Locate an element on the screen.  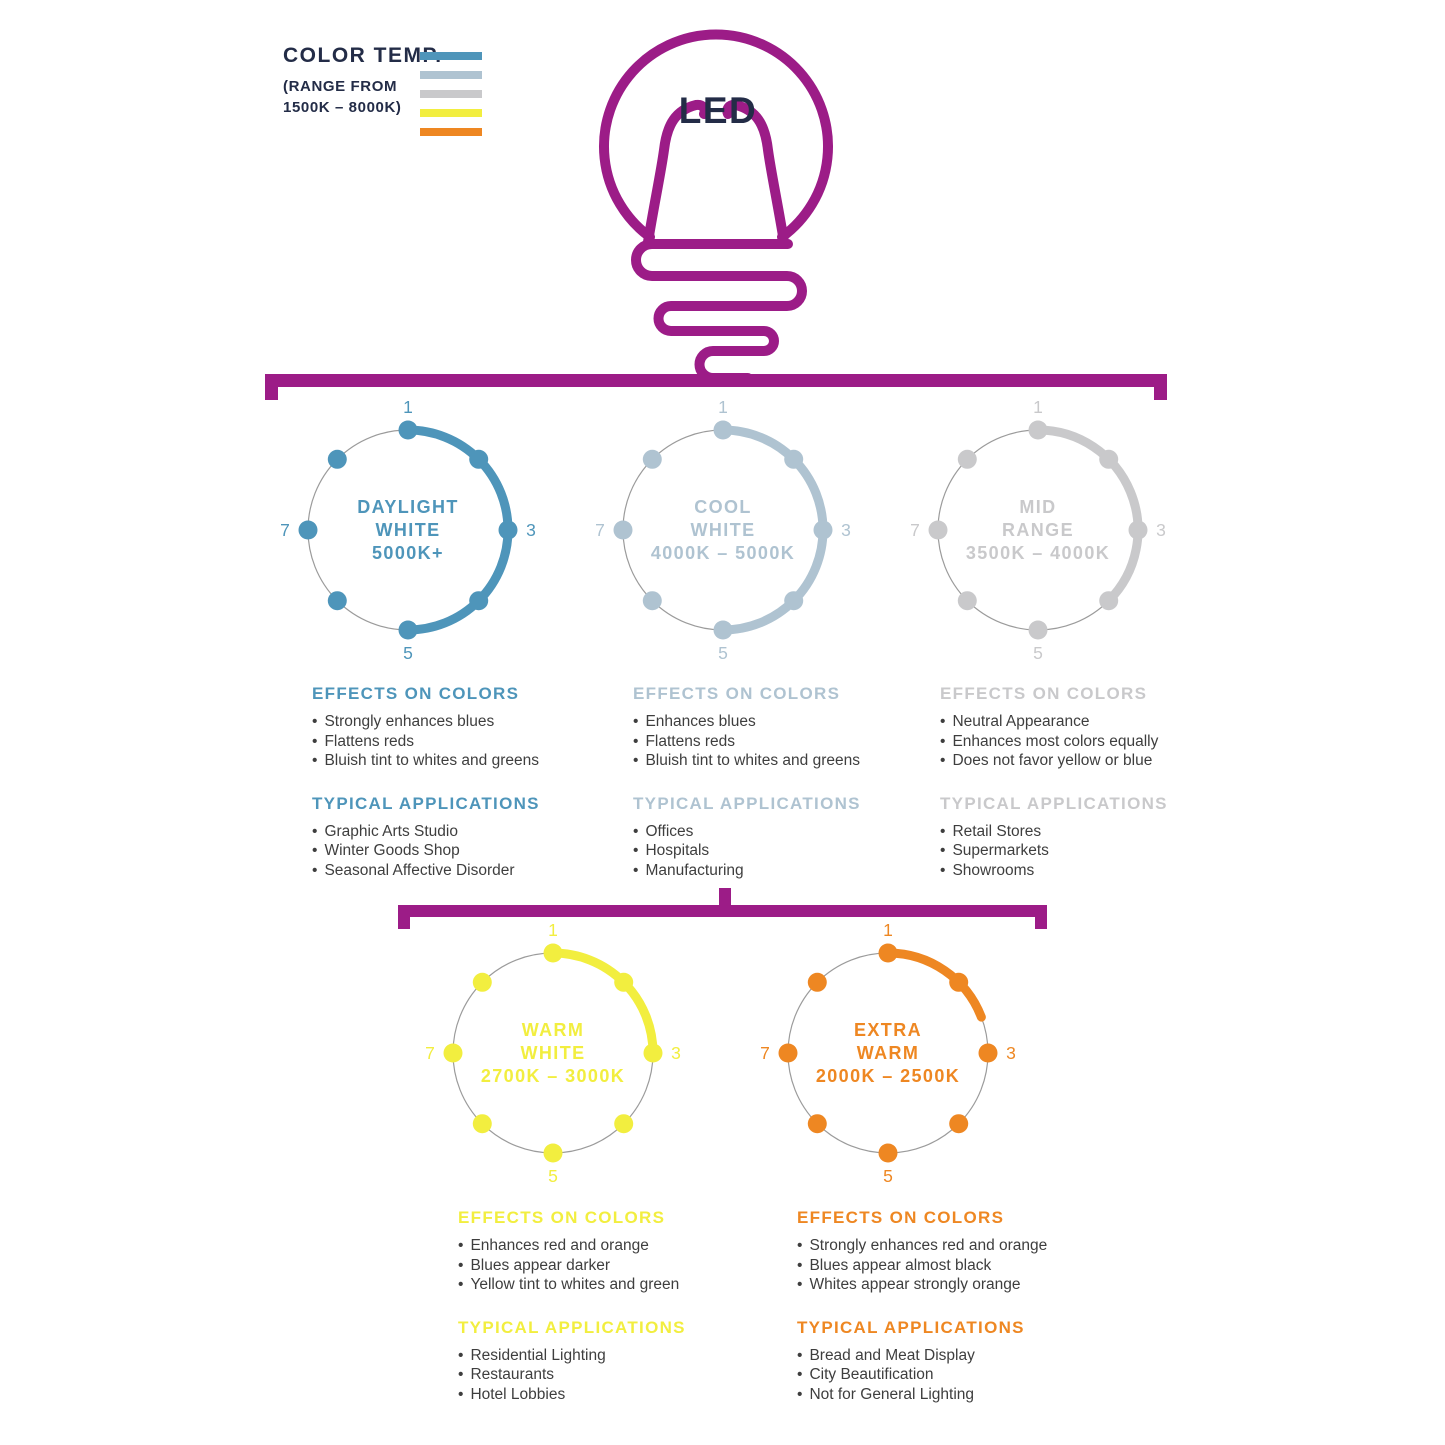
legend-subtitle-line1: (RANGE FROM is located at coordinates (340, 86).